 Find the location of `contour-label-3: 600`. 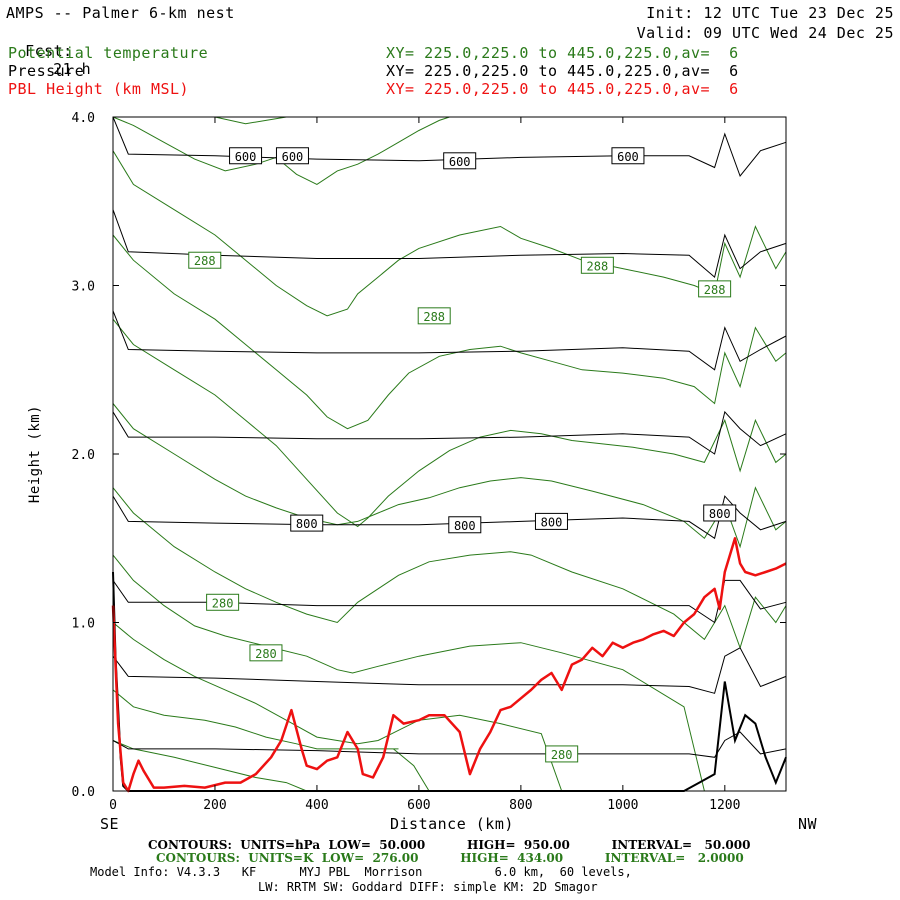

contour-label-3: 600 is located at coordinates (628, 157).